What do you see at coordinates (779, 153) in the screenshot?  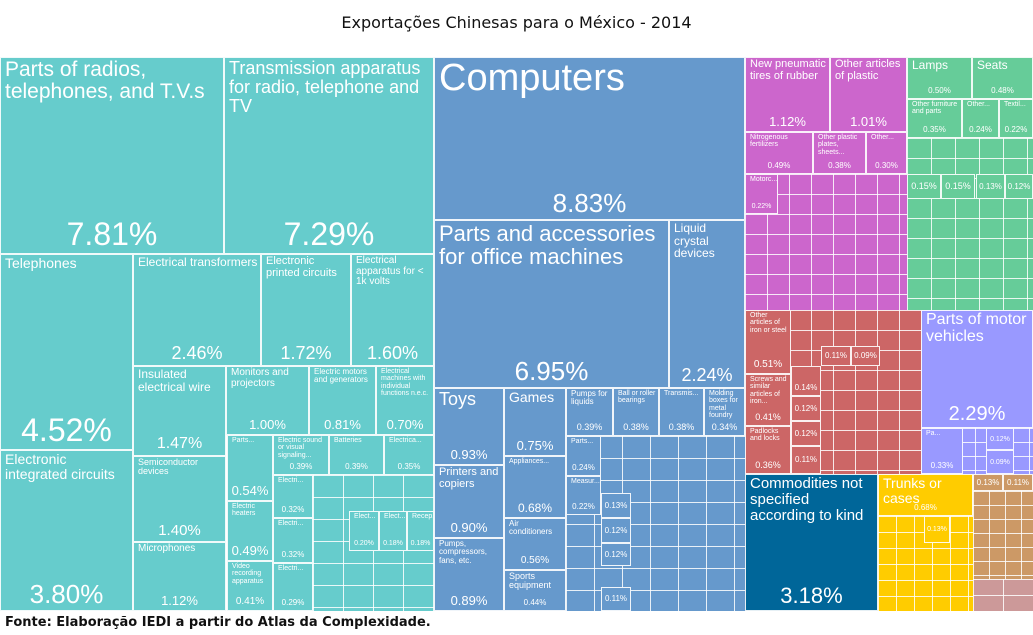 I see `tile-nitrogenous-fertilizers: Nitrogenous fertilizers 0.49%` at bounding box center [779, 153].